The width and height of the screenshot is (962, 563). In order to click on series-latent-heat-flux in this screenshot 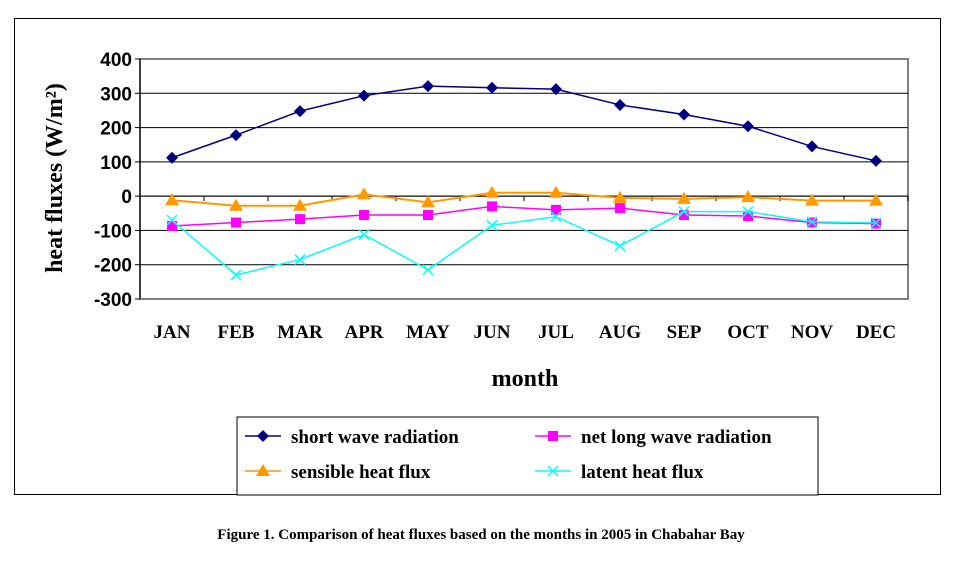, I will do `click(524, 243)`.